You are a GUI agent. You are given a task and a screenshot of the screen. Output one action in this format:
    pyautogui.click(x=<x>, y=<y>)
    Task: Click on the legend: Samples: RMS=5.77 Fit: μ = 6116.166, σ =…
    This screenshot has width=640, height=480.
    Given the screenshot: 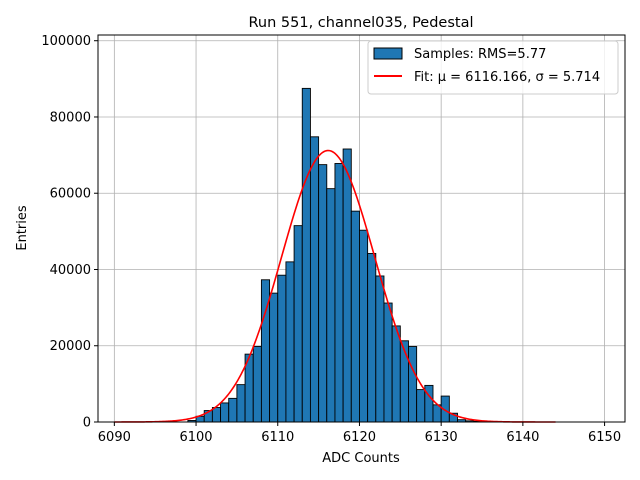 What is the action you would take?
    pyautogui.click(x=493, y=67)
    